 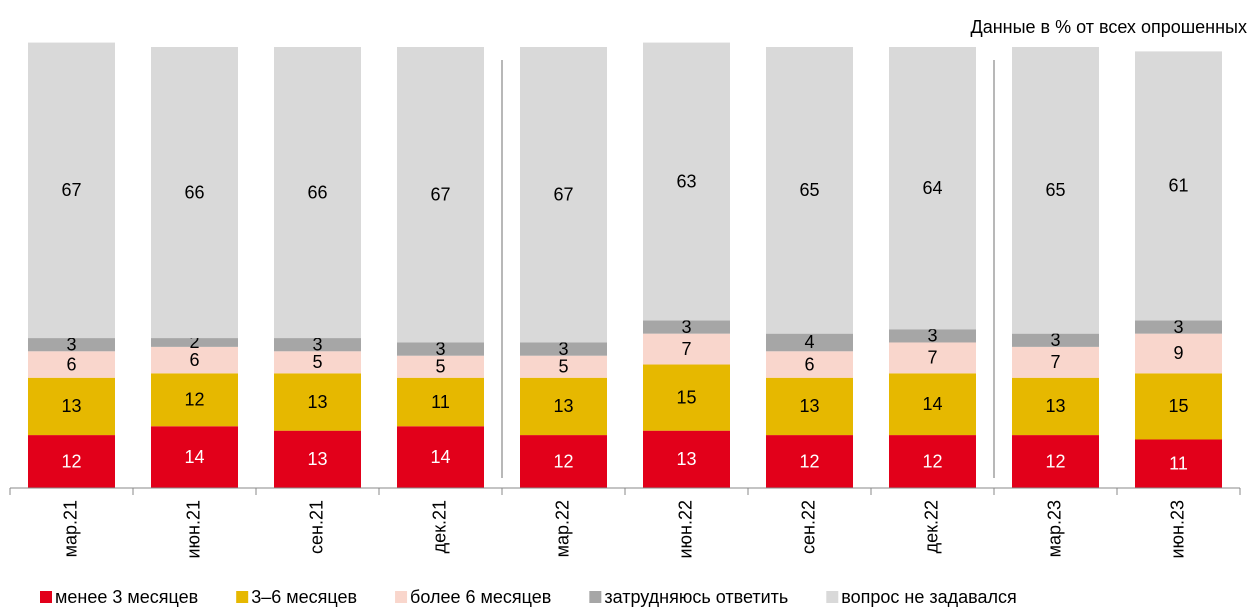 I want to click on legend-item: затрудняюсь ответить, so click(x=688, y=597).